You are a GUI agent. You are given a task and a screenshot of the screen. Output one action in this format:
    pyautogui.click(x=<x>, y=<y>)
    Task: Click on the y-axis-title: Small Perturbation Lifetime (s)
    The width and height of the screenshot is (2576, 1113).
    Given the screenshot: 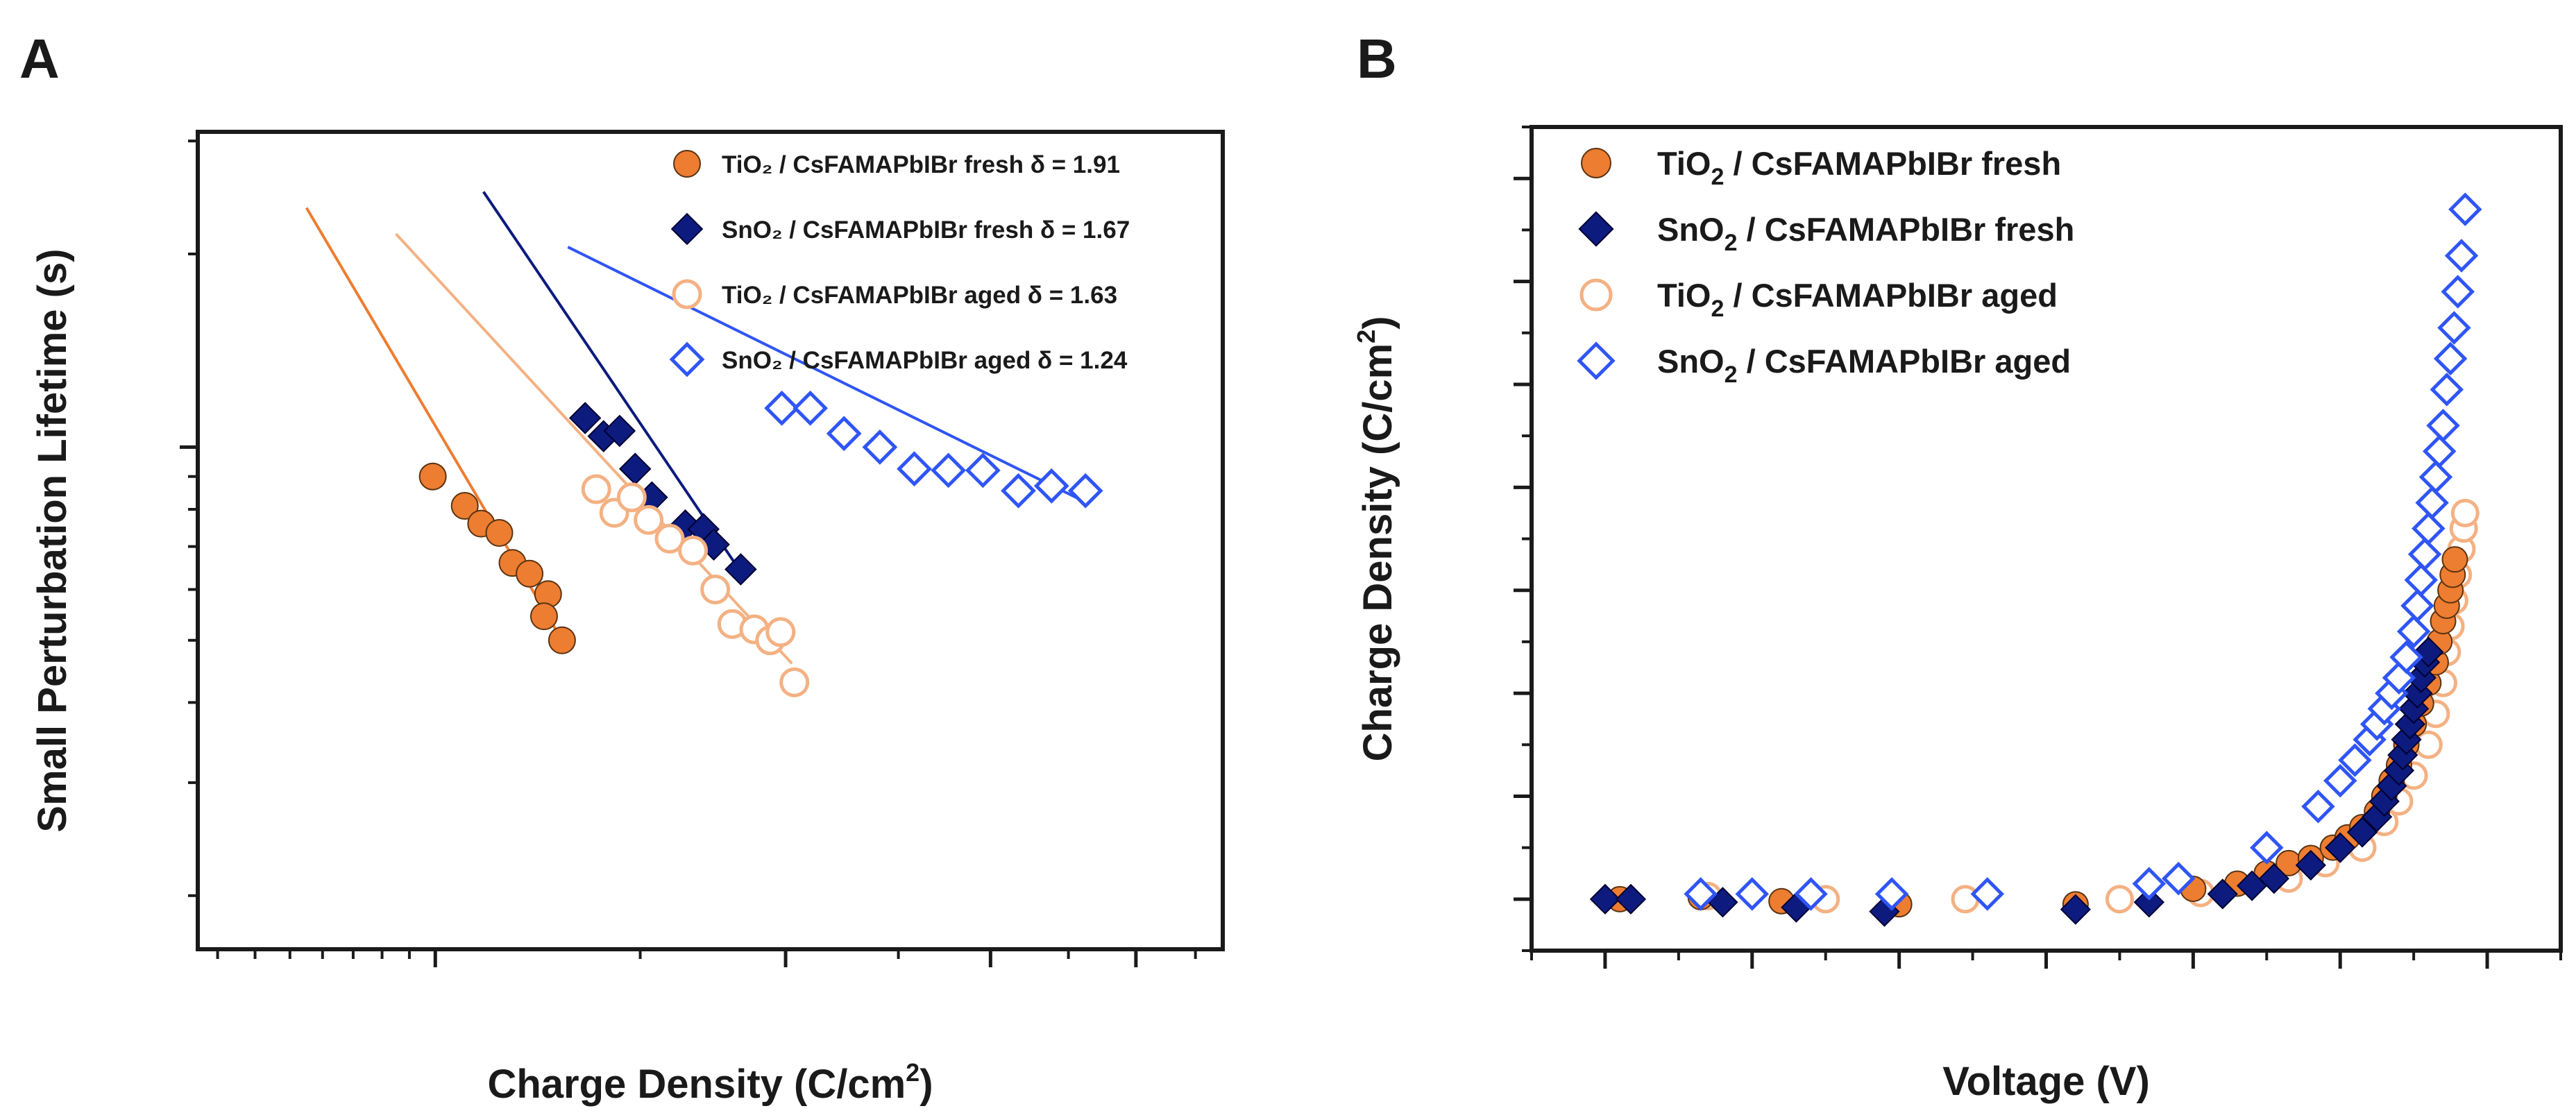 What is the action you would take?
    pyautogui.click(x=53, y=540)
    